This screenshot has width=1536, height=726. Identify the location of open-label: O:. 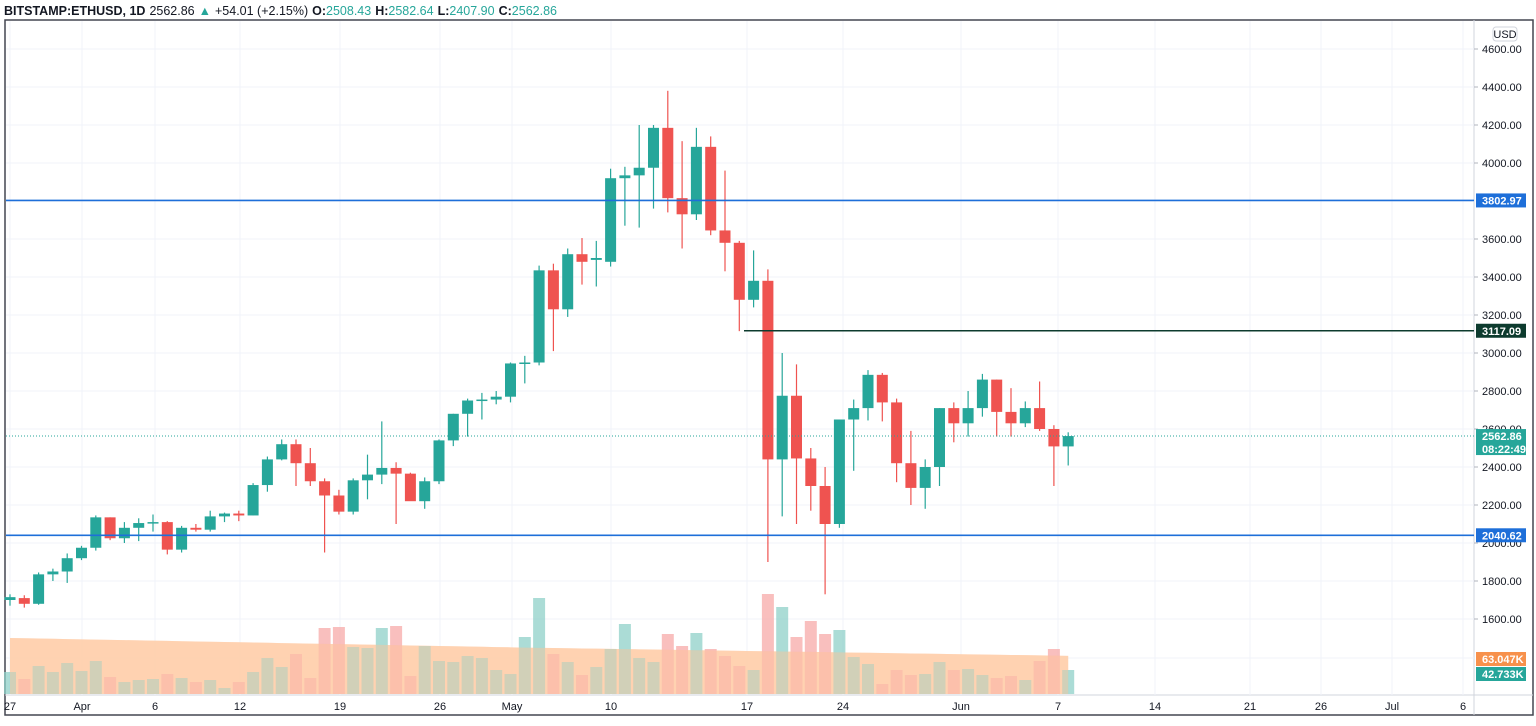
(319, 11).